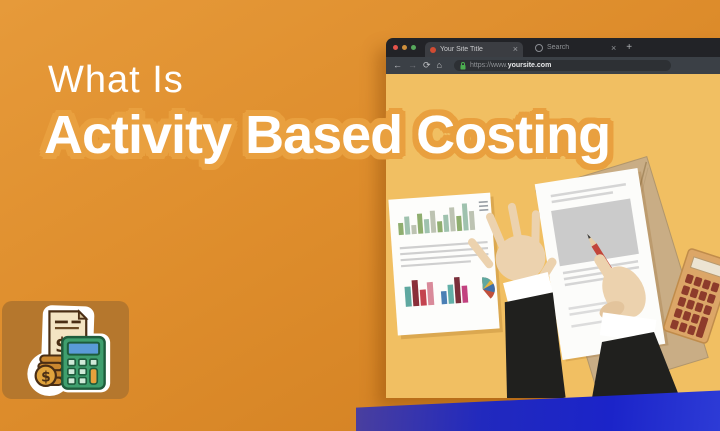 Image resolution: width=720 pixels, height=431 pixels. I want to click on traffic-light-minimize-icon, so click(404, 47).